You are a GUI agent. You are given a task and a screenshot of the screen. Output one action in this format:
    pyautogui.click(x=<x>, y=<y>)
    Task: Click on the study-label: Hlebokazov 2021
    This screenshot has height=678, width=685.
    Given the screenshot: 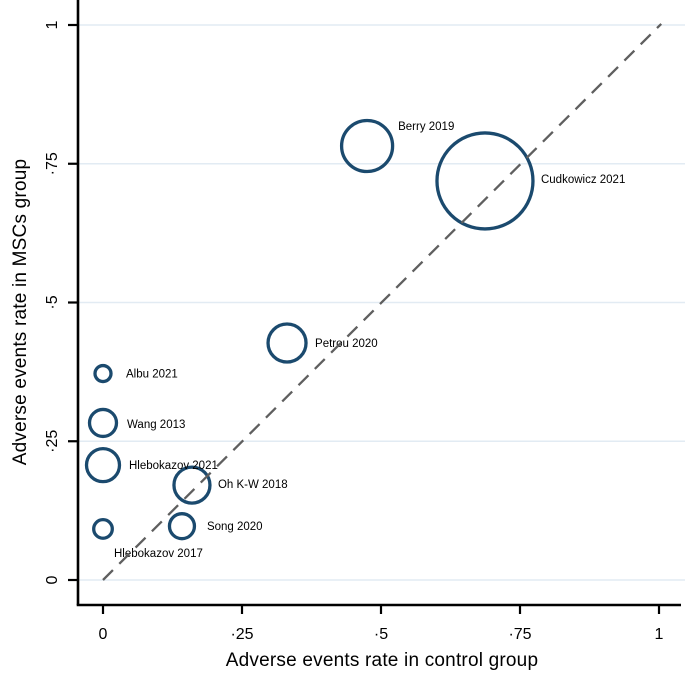 What is the action you would take?
    pyautogui.click(x=173, y=466)
    